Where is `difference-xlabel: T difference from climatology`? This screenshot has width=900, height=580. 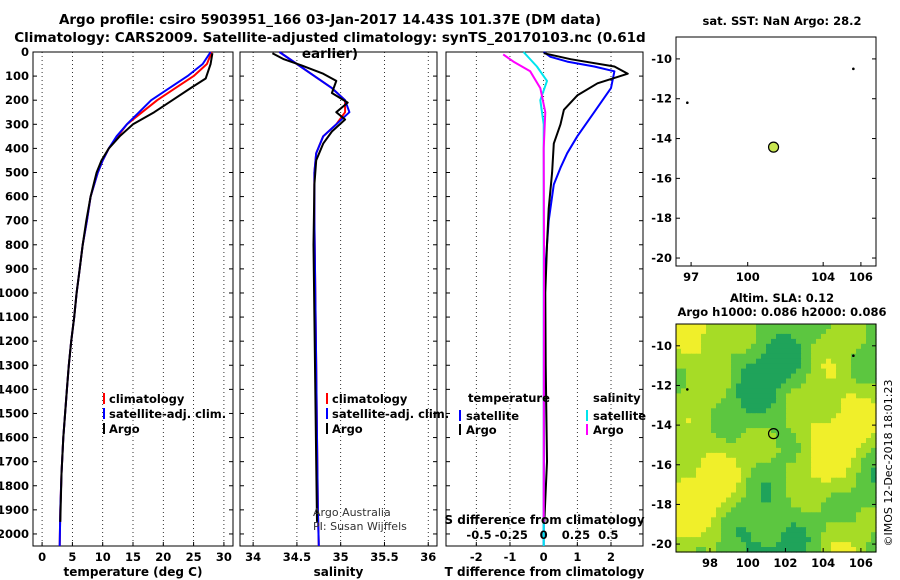 difference-xlabel: T difference from climatology is located at coordinates (545, 572).